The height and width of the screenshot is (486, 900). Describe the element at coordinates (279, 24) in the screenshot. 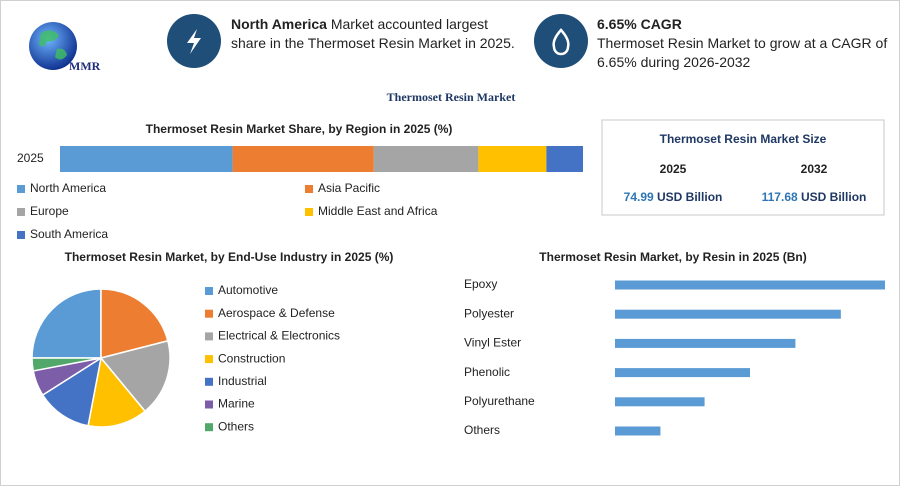

I see `highlight-bold: North America` at that location.